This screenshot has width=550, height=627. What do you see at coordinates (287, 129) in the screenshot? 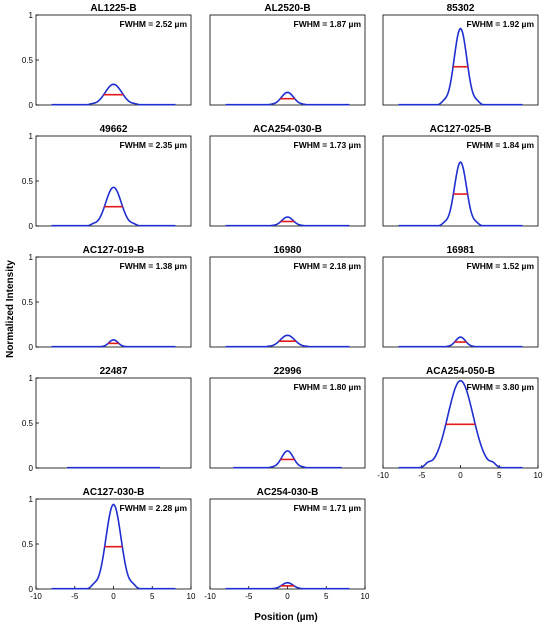
I see `panel-title: ACA254-030-B` at bounding box center [287, 129].